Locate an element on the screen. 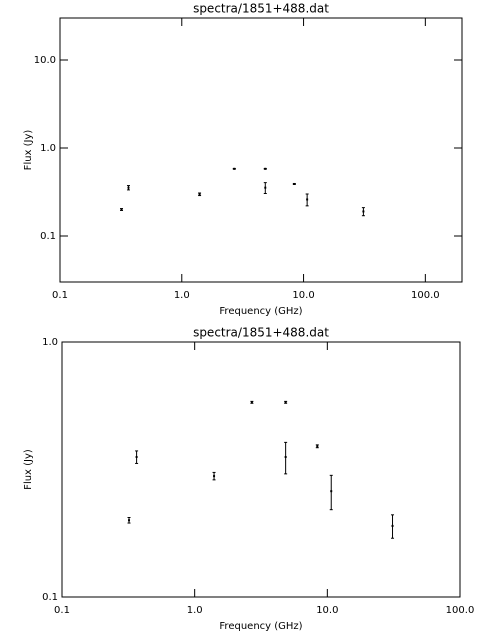  y-tick-label: 10.0 is located at coordinates (45, 60).